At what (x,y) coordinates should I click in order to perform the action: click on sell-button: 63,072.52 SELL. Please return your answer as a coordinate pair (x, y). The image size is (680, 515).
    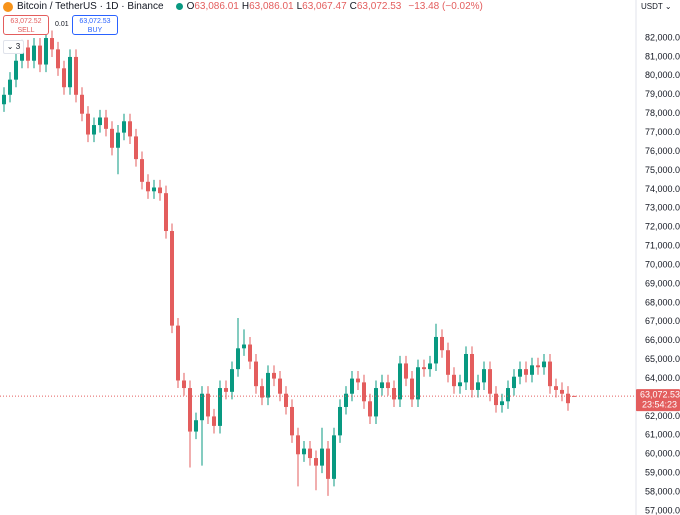
    Looking at the image, I should click on (26, 25).